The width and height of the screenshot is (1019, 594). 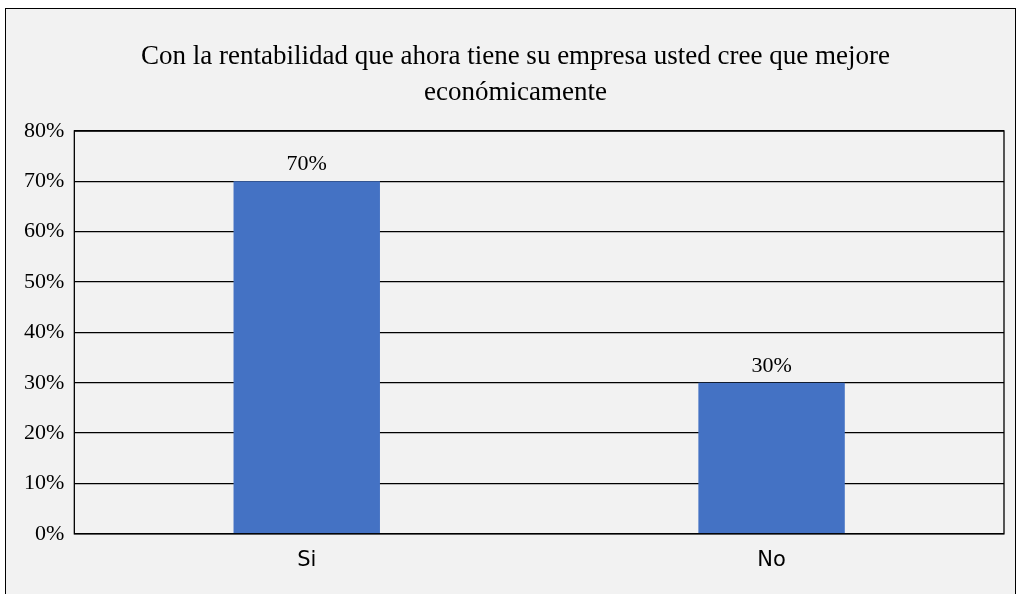 I want to click on y-tick-label: 50%, so click(x=44, y=280).